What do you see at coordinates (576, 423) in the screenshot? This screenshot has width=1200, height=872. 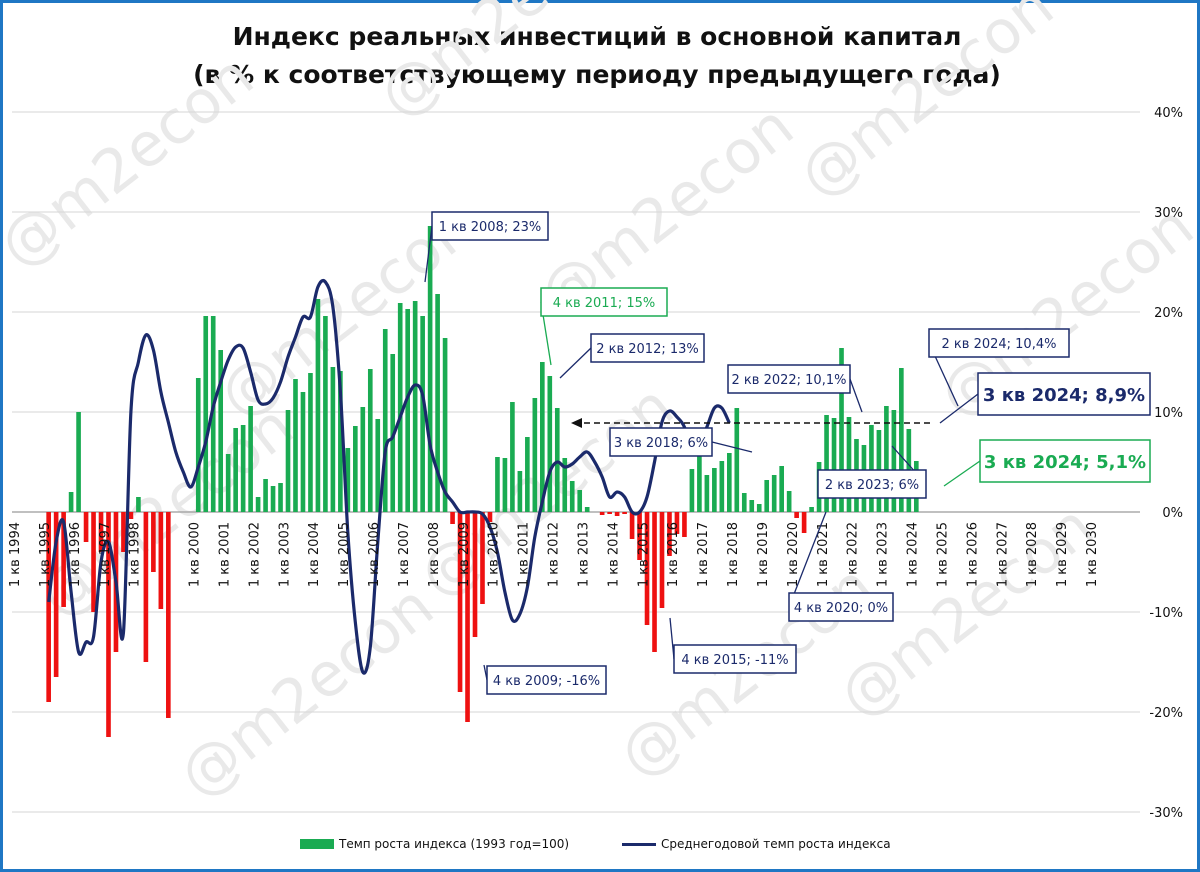 I see `reference-arrowhead` at bounding box center [576, 423].